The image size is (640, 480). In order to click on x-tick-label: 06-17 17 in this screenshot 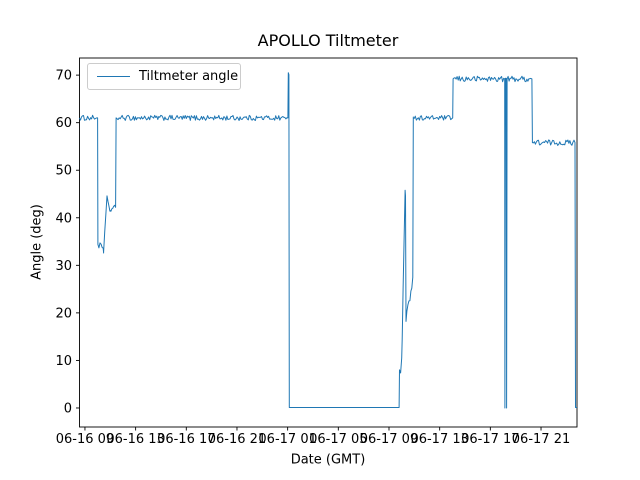, I will do `click(490, 439)`.